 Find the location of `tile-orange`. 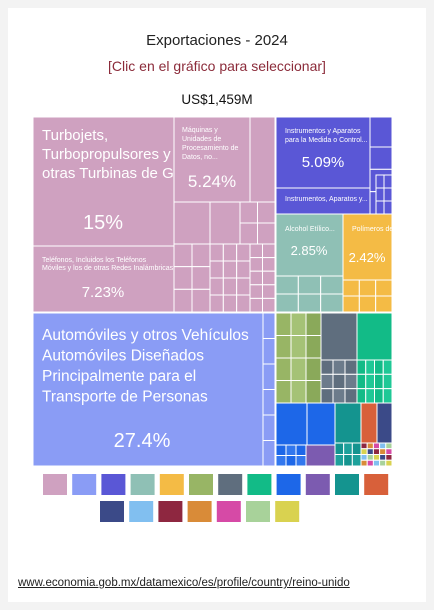

tile-orange is located at coordinates (369, 423).